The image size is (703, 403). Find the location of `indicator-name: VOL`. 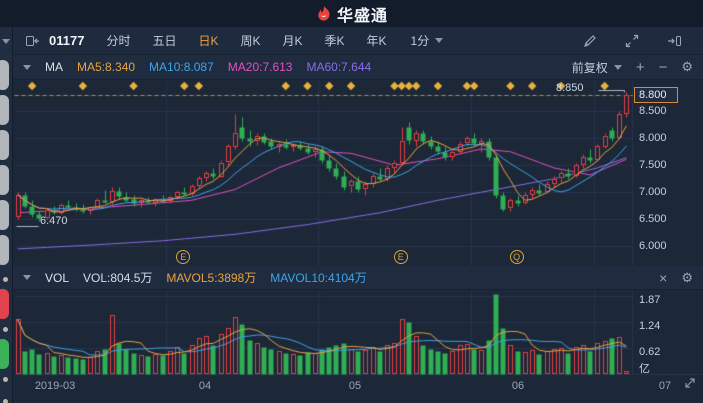

indicator-name: VOL is located at coordinates (57, 277).